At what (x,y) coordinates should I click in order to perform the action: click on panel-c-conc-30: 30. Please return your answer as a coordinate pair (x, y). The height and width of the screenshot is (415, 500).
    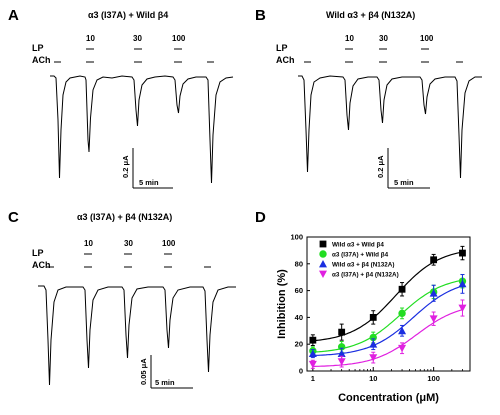
    Looking at the image, I should click on (128, 243).